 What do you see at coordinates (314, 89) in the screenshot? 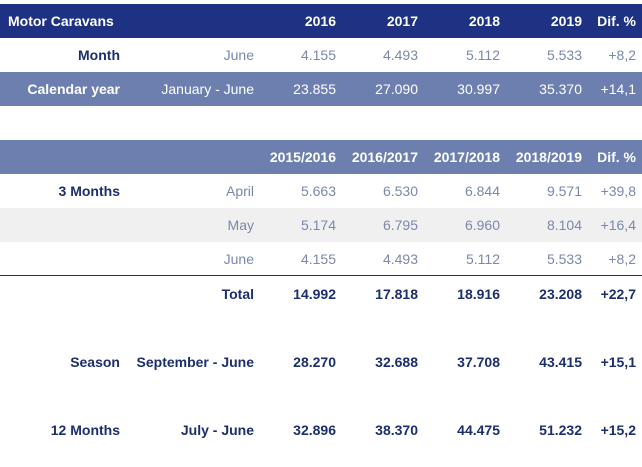
I see `cell-value: 23.855` at bounding box center [314, 89].